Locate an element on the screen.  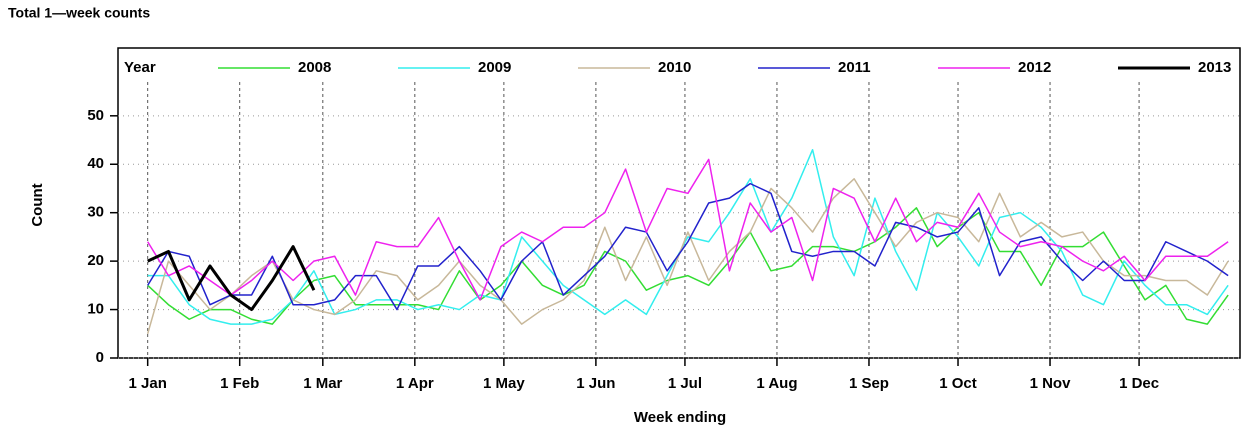
x-tick-label: 1 Mar is located at coordinates (322, 383).